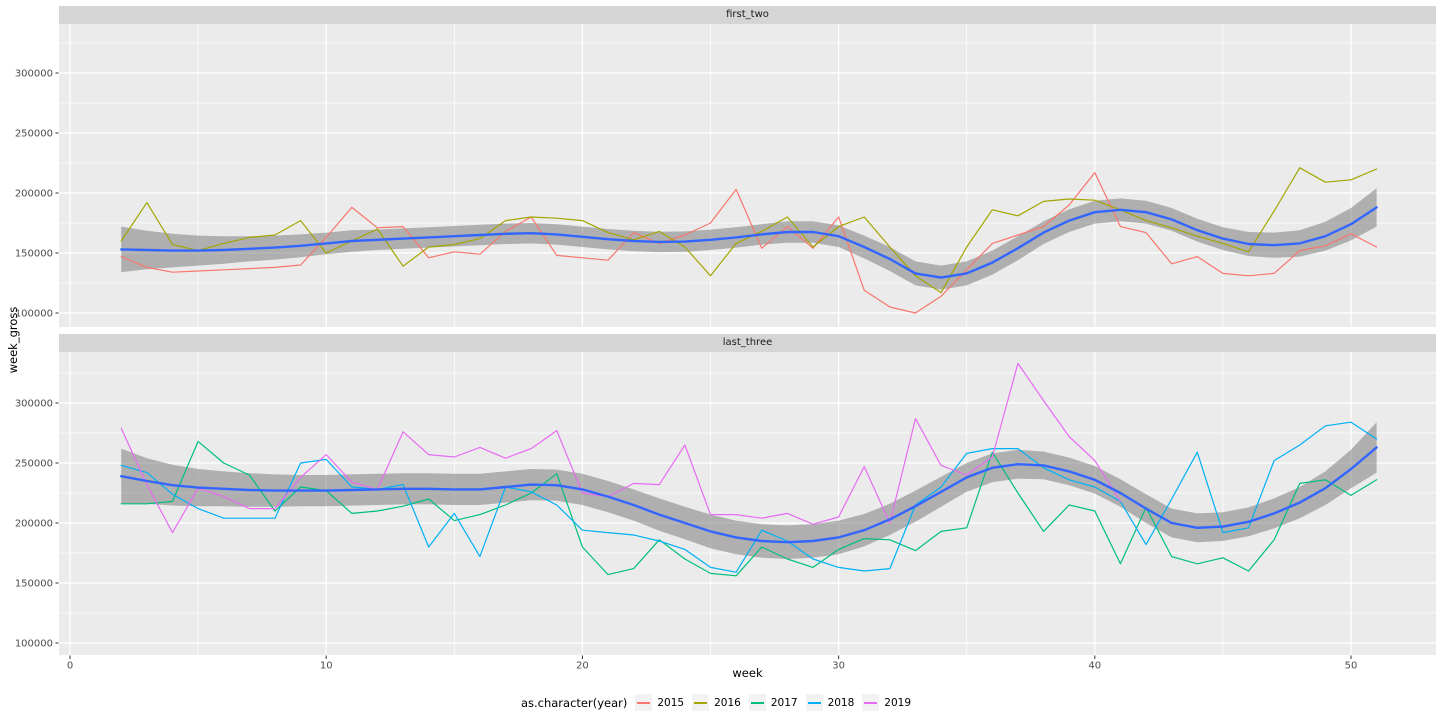 This screenshot has width=1440, height=724. I want to click on legend-entry-label: 2017, so click(784, 702).